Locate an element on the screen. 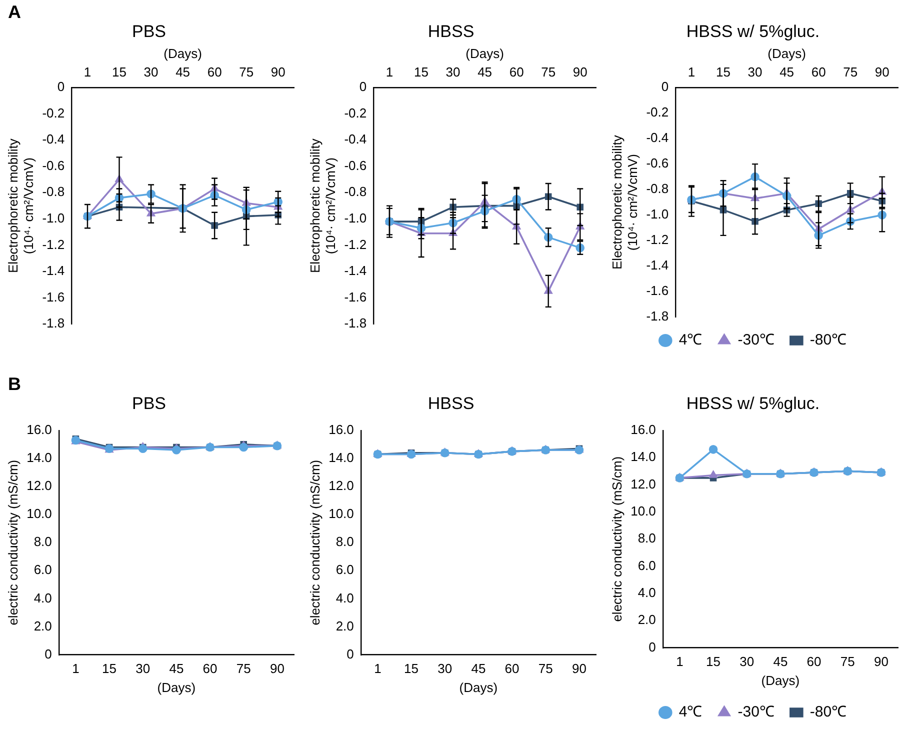  y-tick-label: -1.4 is located at coordinates (355, 270).